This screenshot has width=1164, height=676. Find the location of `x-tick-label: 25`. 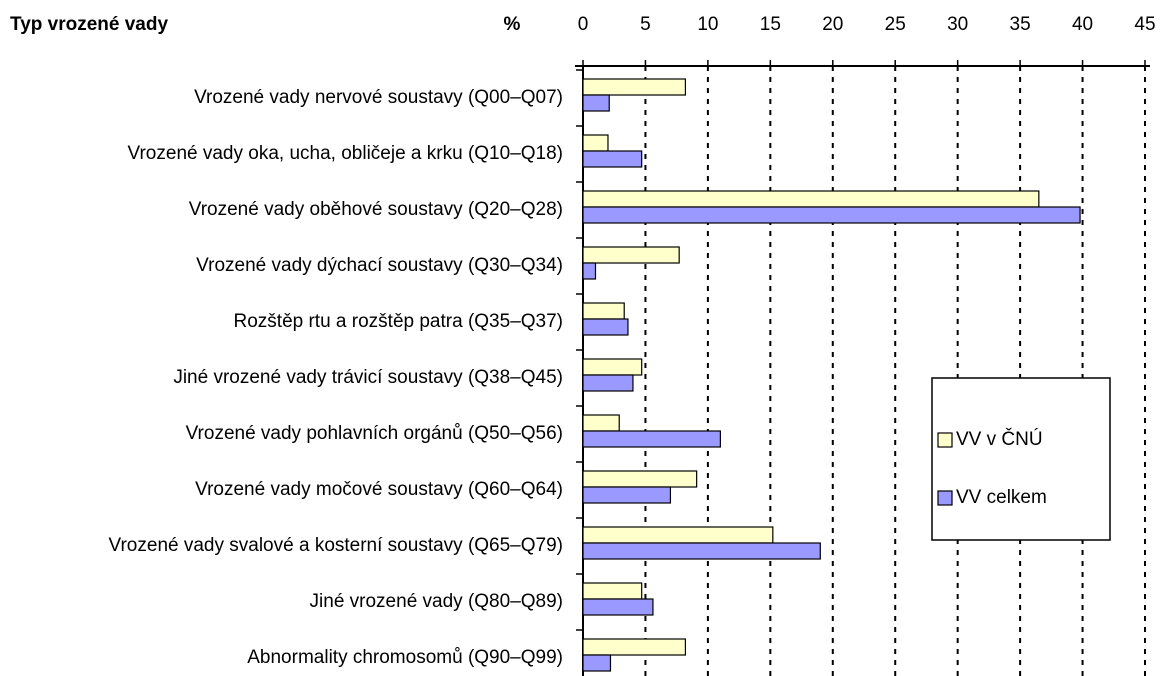

x-tick-label: 25 is located at coordinates (895, 24).